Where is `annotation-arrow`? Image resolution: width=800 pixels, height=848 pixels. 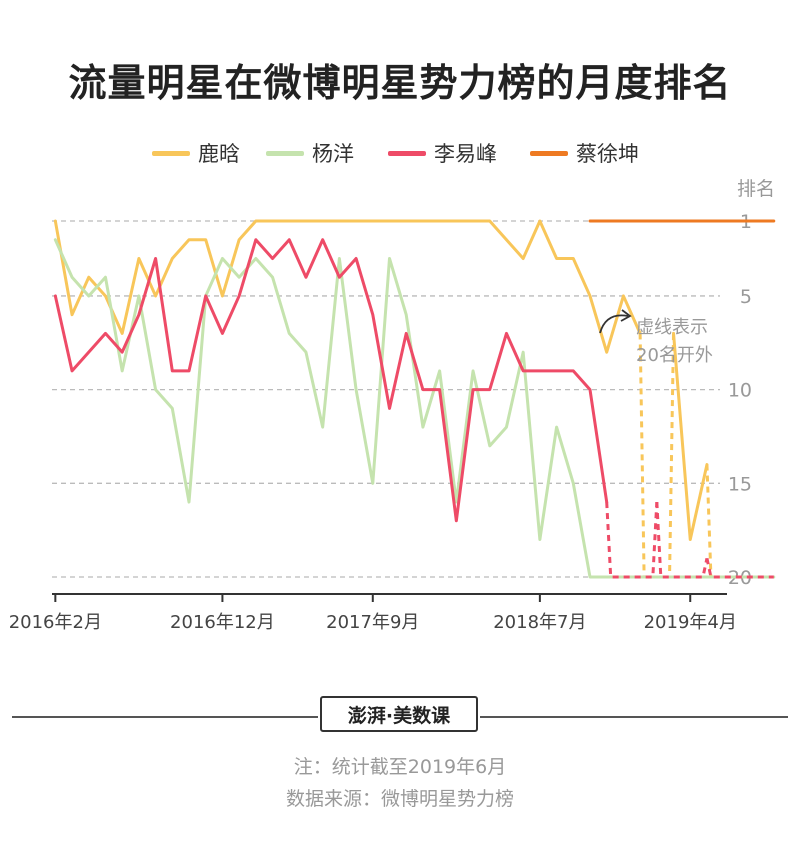
annotation-arrow is located at coordinates (614, 324).